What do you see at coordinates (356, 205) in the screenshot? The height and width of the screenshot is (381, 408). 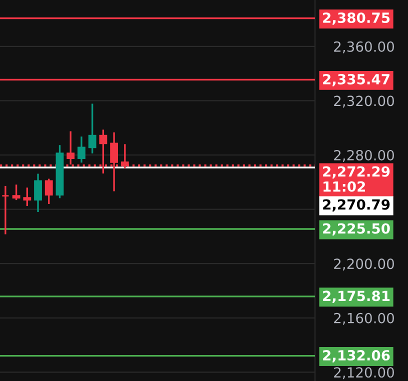 I see `ref-line-label: 2,270.79` at bounding box center [356, 205].